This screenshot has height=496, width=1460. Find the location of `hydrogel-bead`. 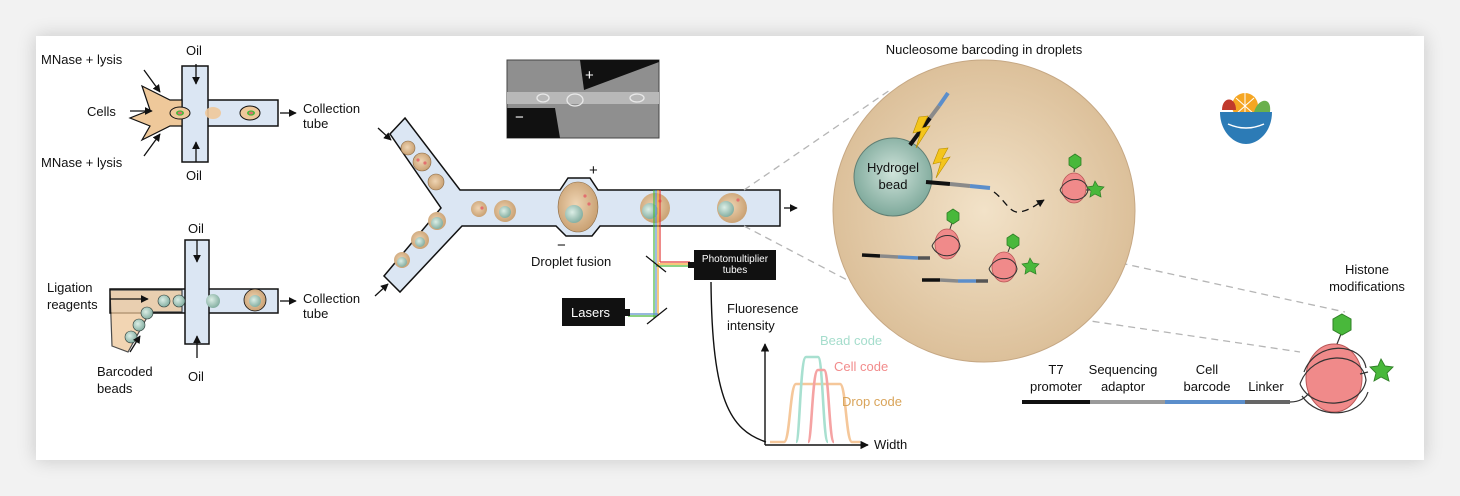

hydrogel-bead is located at coordinates (893, 177).